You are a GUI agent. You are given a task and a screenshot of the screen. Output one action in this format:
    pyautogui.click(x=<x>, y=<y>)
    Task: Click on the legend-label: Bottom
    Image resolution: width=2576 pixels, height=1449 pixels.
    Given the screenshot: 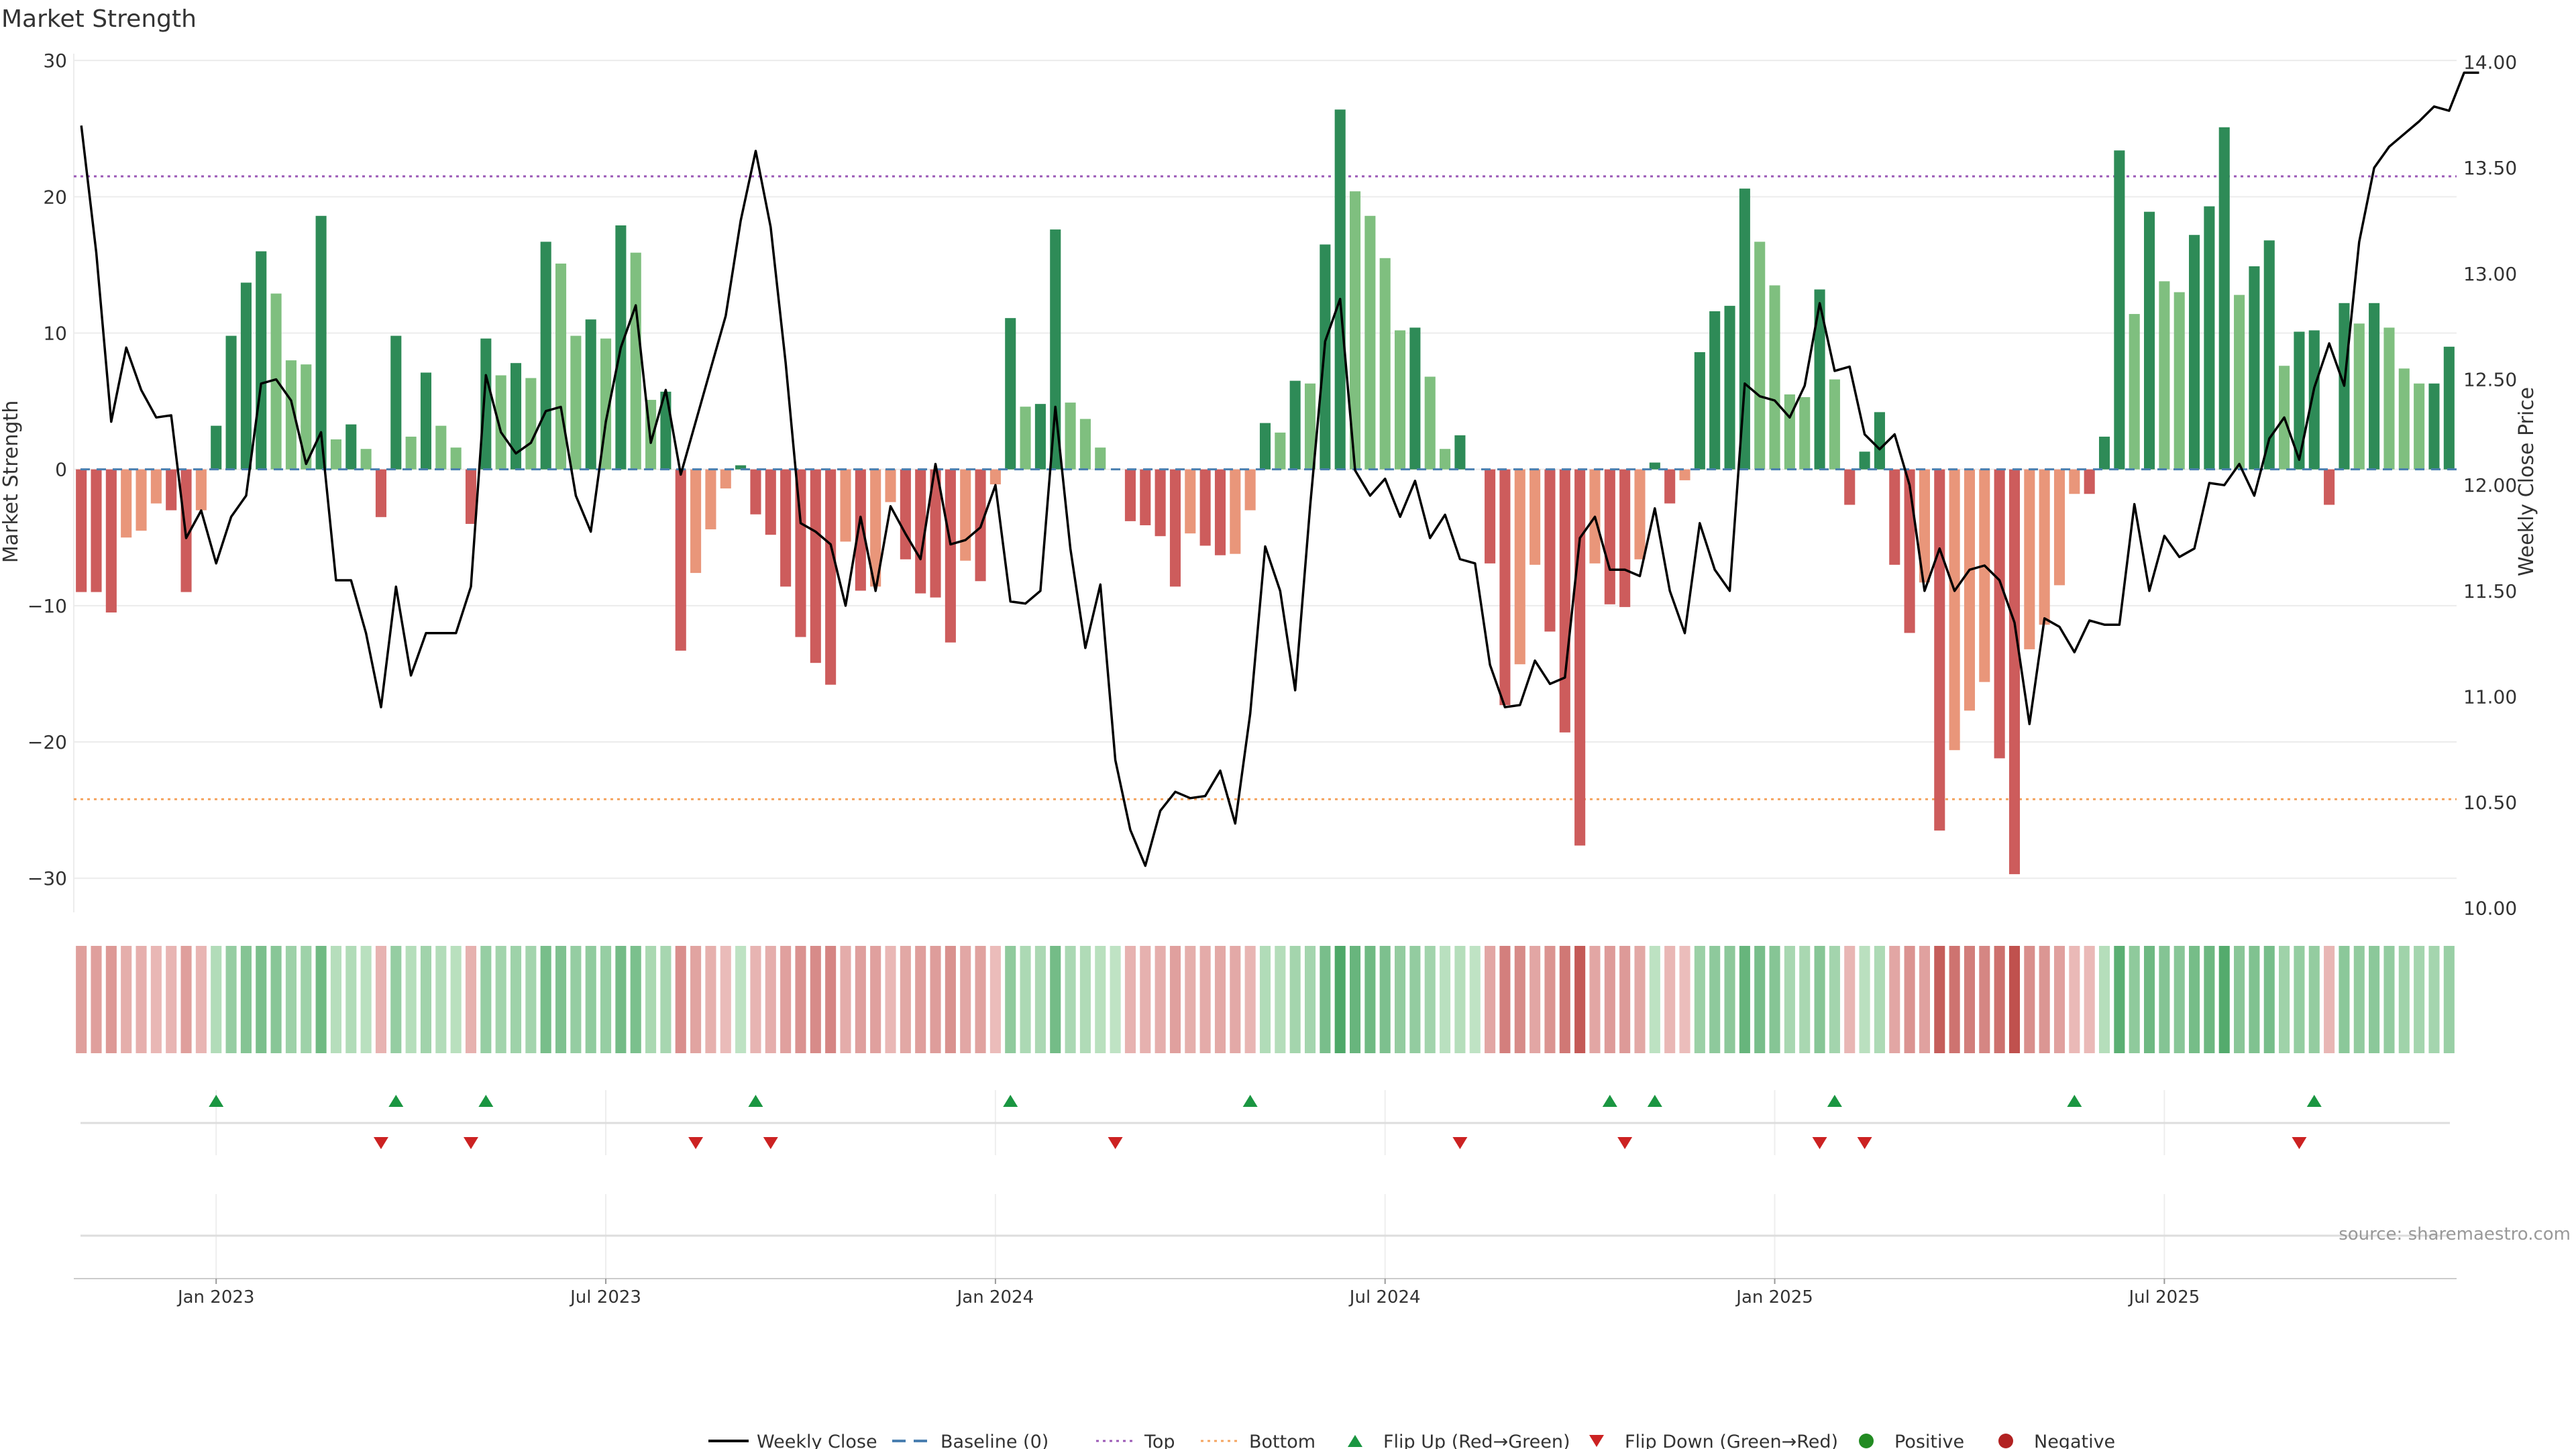 What is the action you would take?
    pyautogui.click(x=1282, y=1440)
    